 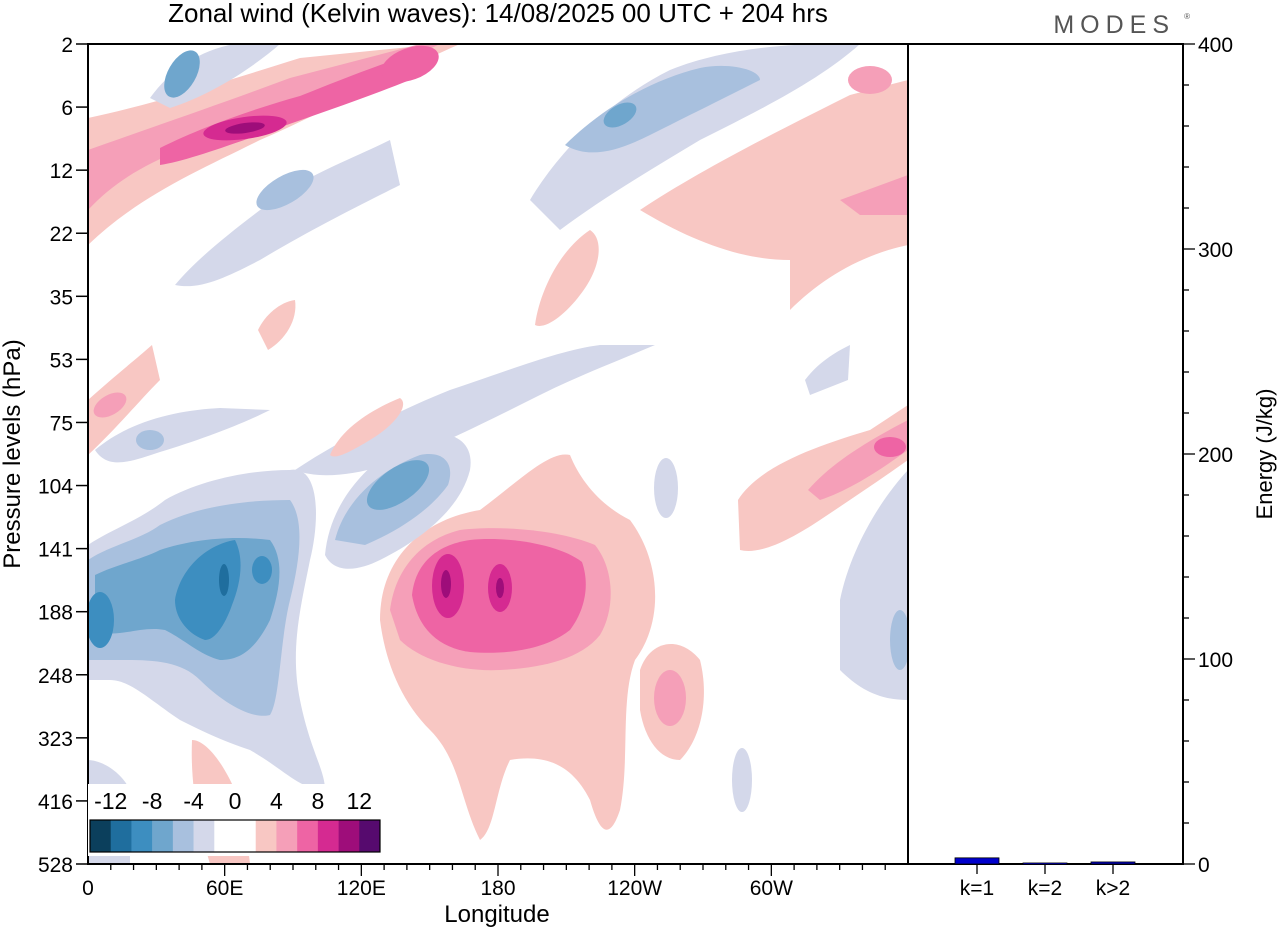 I want to click on energy-bars: k=1 k=2 k>2, so click(x=1045, y=878).